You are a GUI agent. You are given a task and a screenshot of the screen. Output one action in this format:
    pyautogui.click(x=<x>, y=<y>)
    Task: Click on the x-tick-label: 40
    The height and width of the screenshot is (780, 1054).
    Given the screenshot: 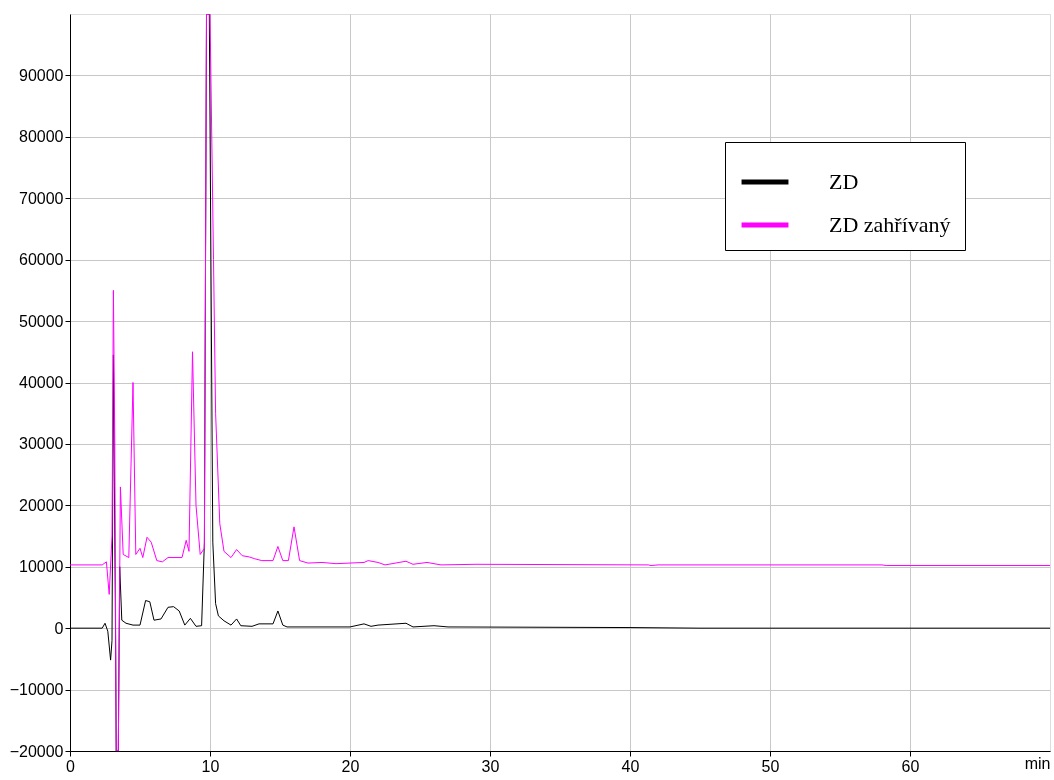 What is the action you would take?
    pyautogui.click(x=630, y=766)
    